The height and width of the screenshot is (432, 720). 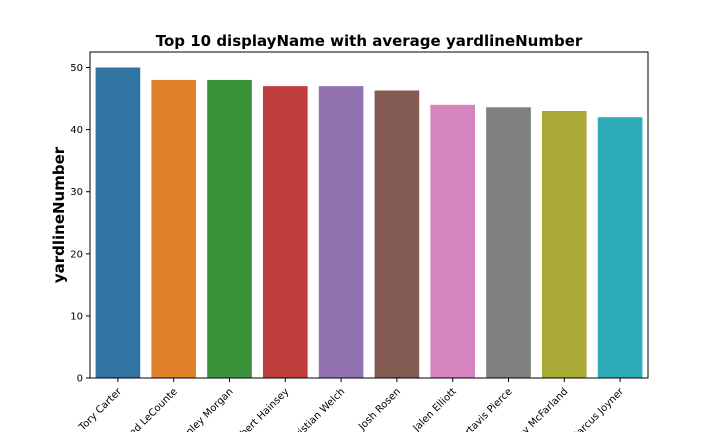 What do you see at coordinates (261, 409) in the screenshot?
I see `x-tick-label: Robert Hainsey` at bounding box center [261, 409].